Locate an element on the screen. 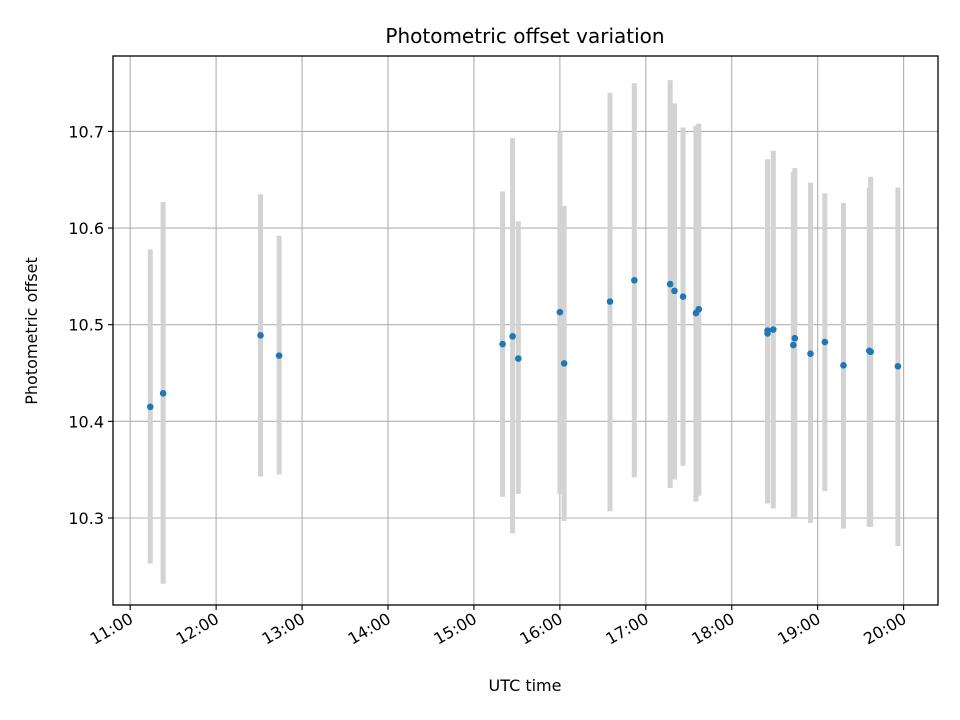  y-axis-ticks: 10.3 10.4 10.5 10.6 10.7 is located at coordinates (90, 325).